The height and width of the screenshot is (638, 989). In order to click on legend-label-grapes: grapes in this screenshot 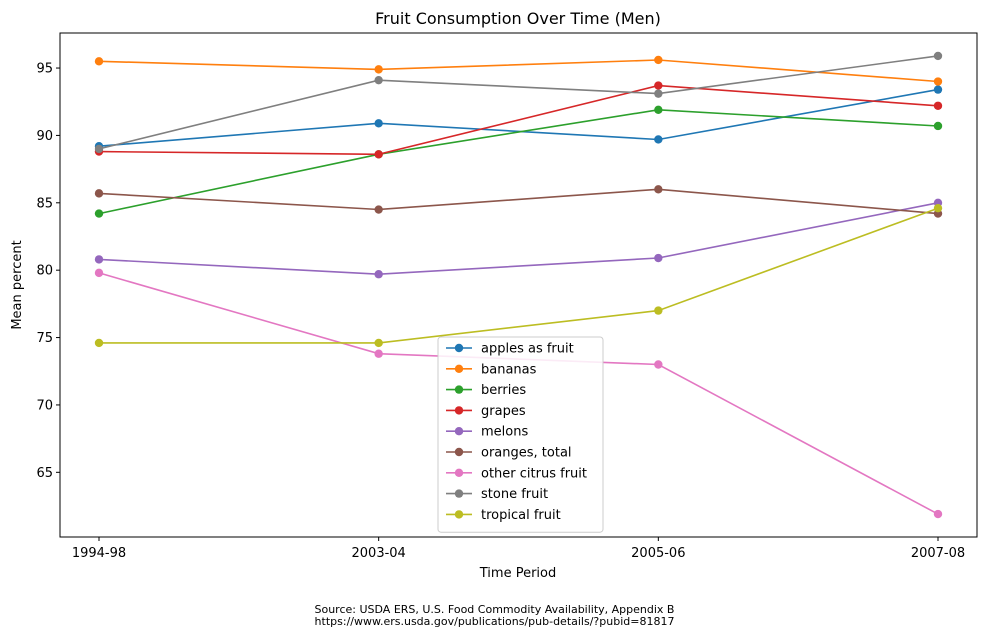, I will do `click(503, 411)`.